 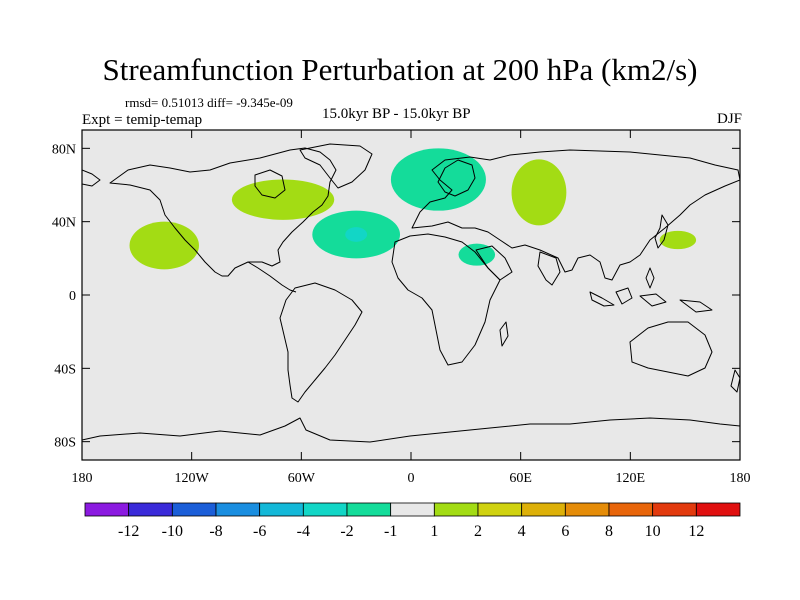 I want to click on lat-tick-label: 0, so click(x=72, y=296).